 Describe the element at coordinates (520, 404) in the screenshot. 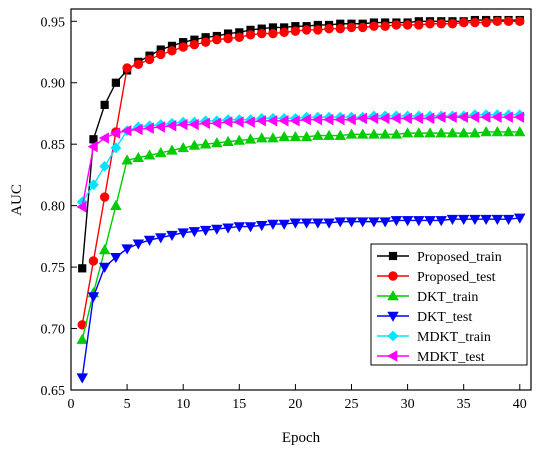

I see `x-tick-label: 40` at that location.